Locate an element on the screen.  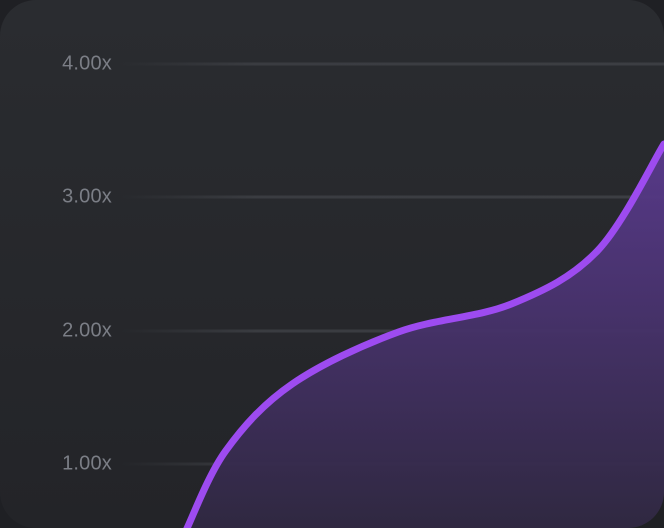
y-tick-label-1: 1.00x is located at coordinates (87, 463).